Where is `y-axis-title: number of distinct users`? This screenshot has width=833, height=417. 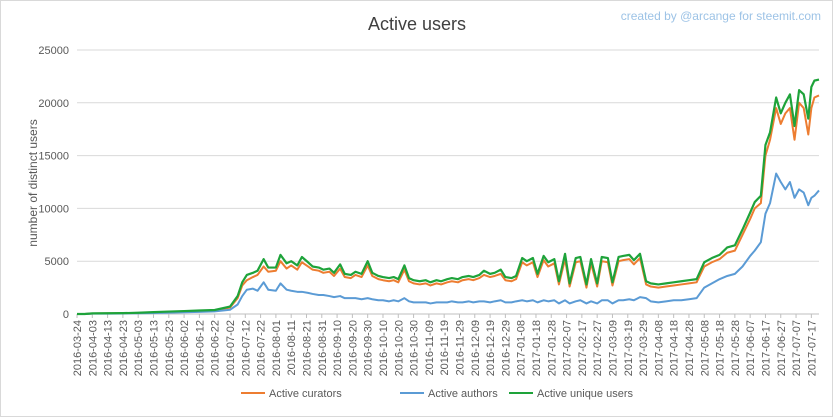 y-axis-title: number of distinct users is located at coordinates (33, 182).